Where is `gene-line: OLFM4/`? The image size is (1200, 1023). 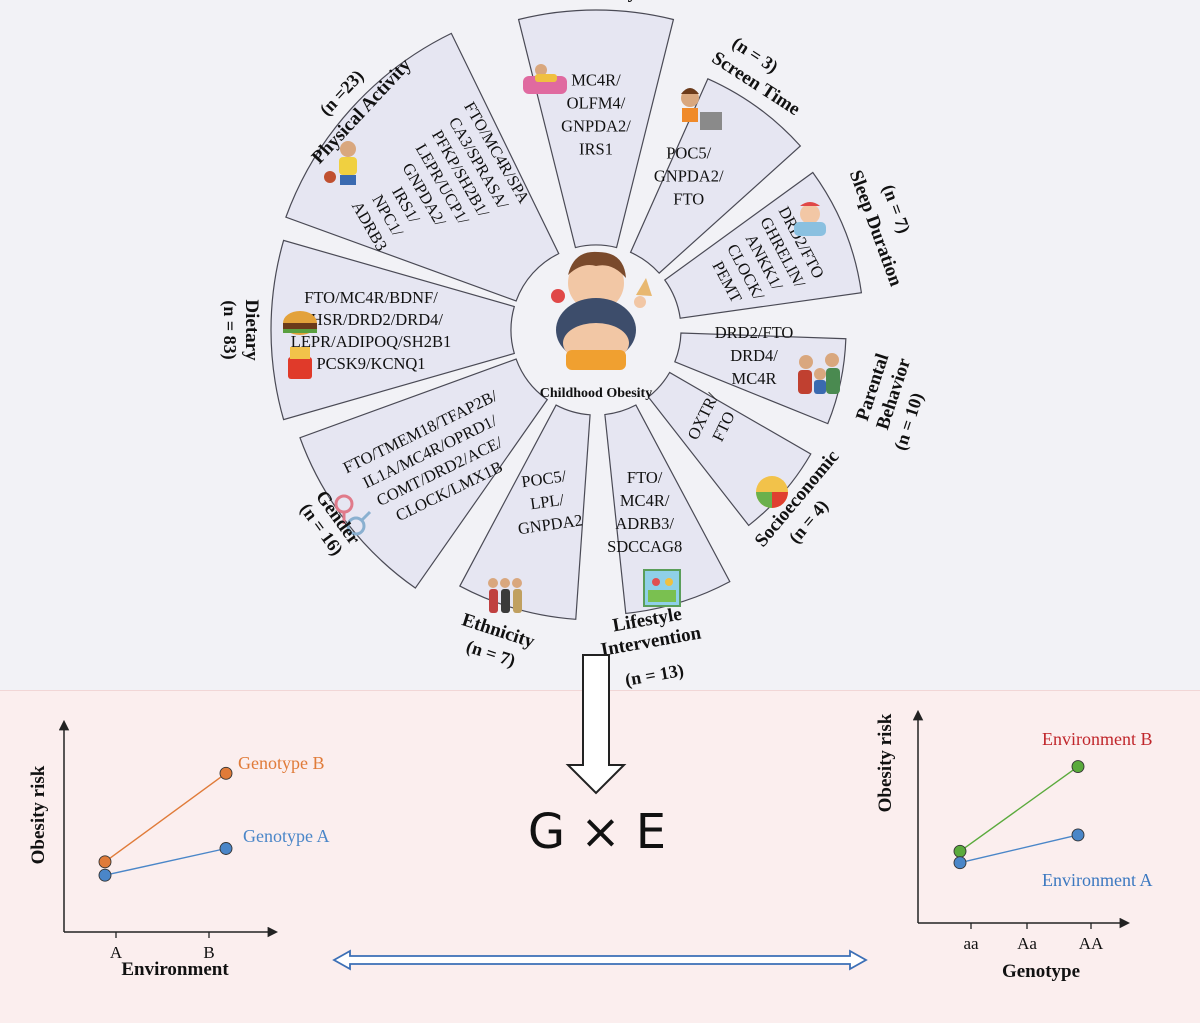 gene-line: OLFM4/ is located at coordinates (596, 103).